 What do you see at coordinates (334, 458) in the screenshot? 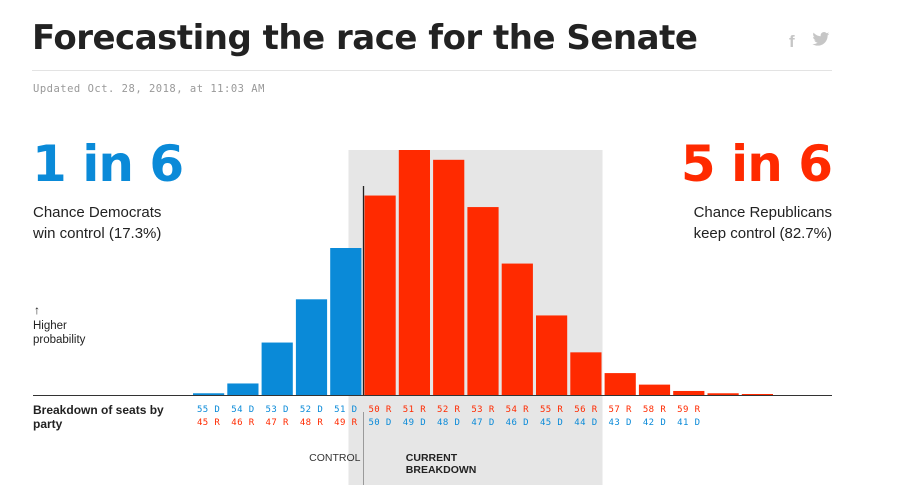
I see `control-marker-label: CONTROL` at bounding box center [334, 458].